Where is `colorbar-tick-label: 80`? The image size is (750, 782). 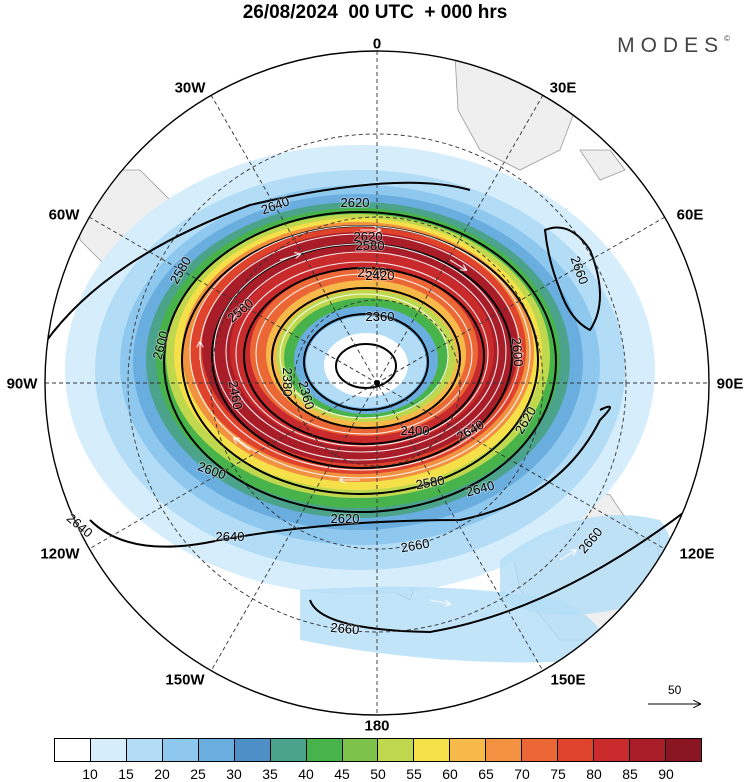 colorbar-tick-label: 80 is located at coordinates (594, 774).